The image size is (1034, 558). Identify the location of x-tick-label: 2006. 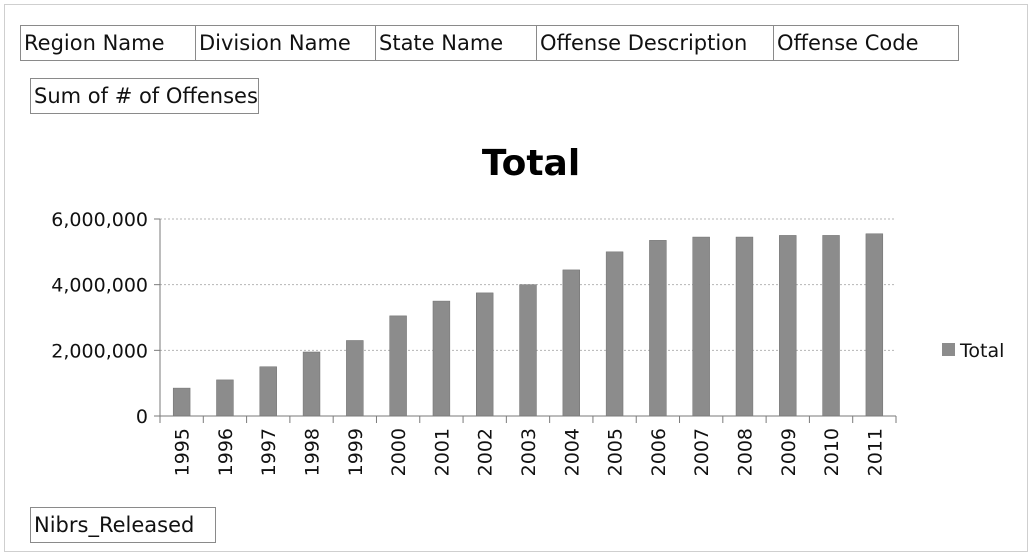
(659, 452).